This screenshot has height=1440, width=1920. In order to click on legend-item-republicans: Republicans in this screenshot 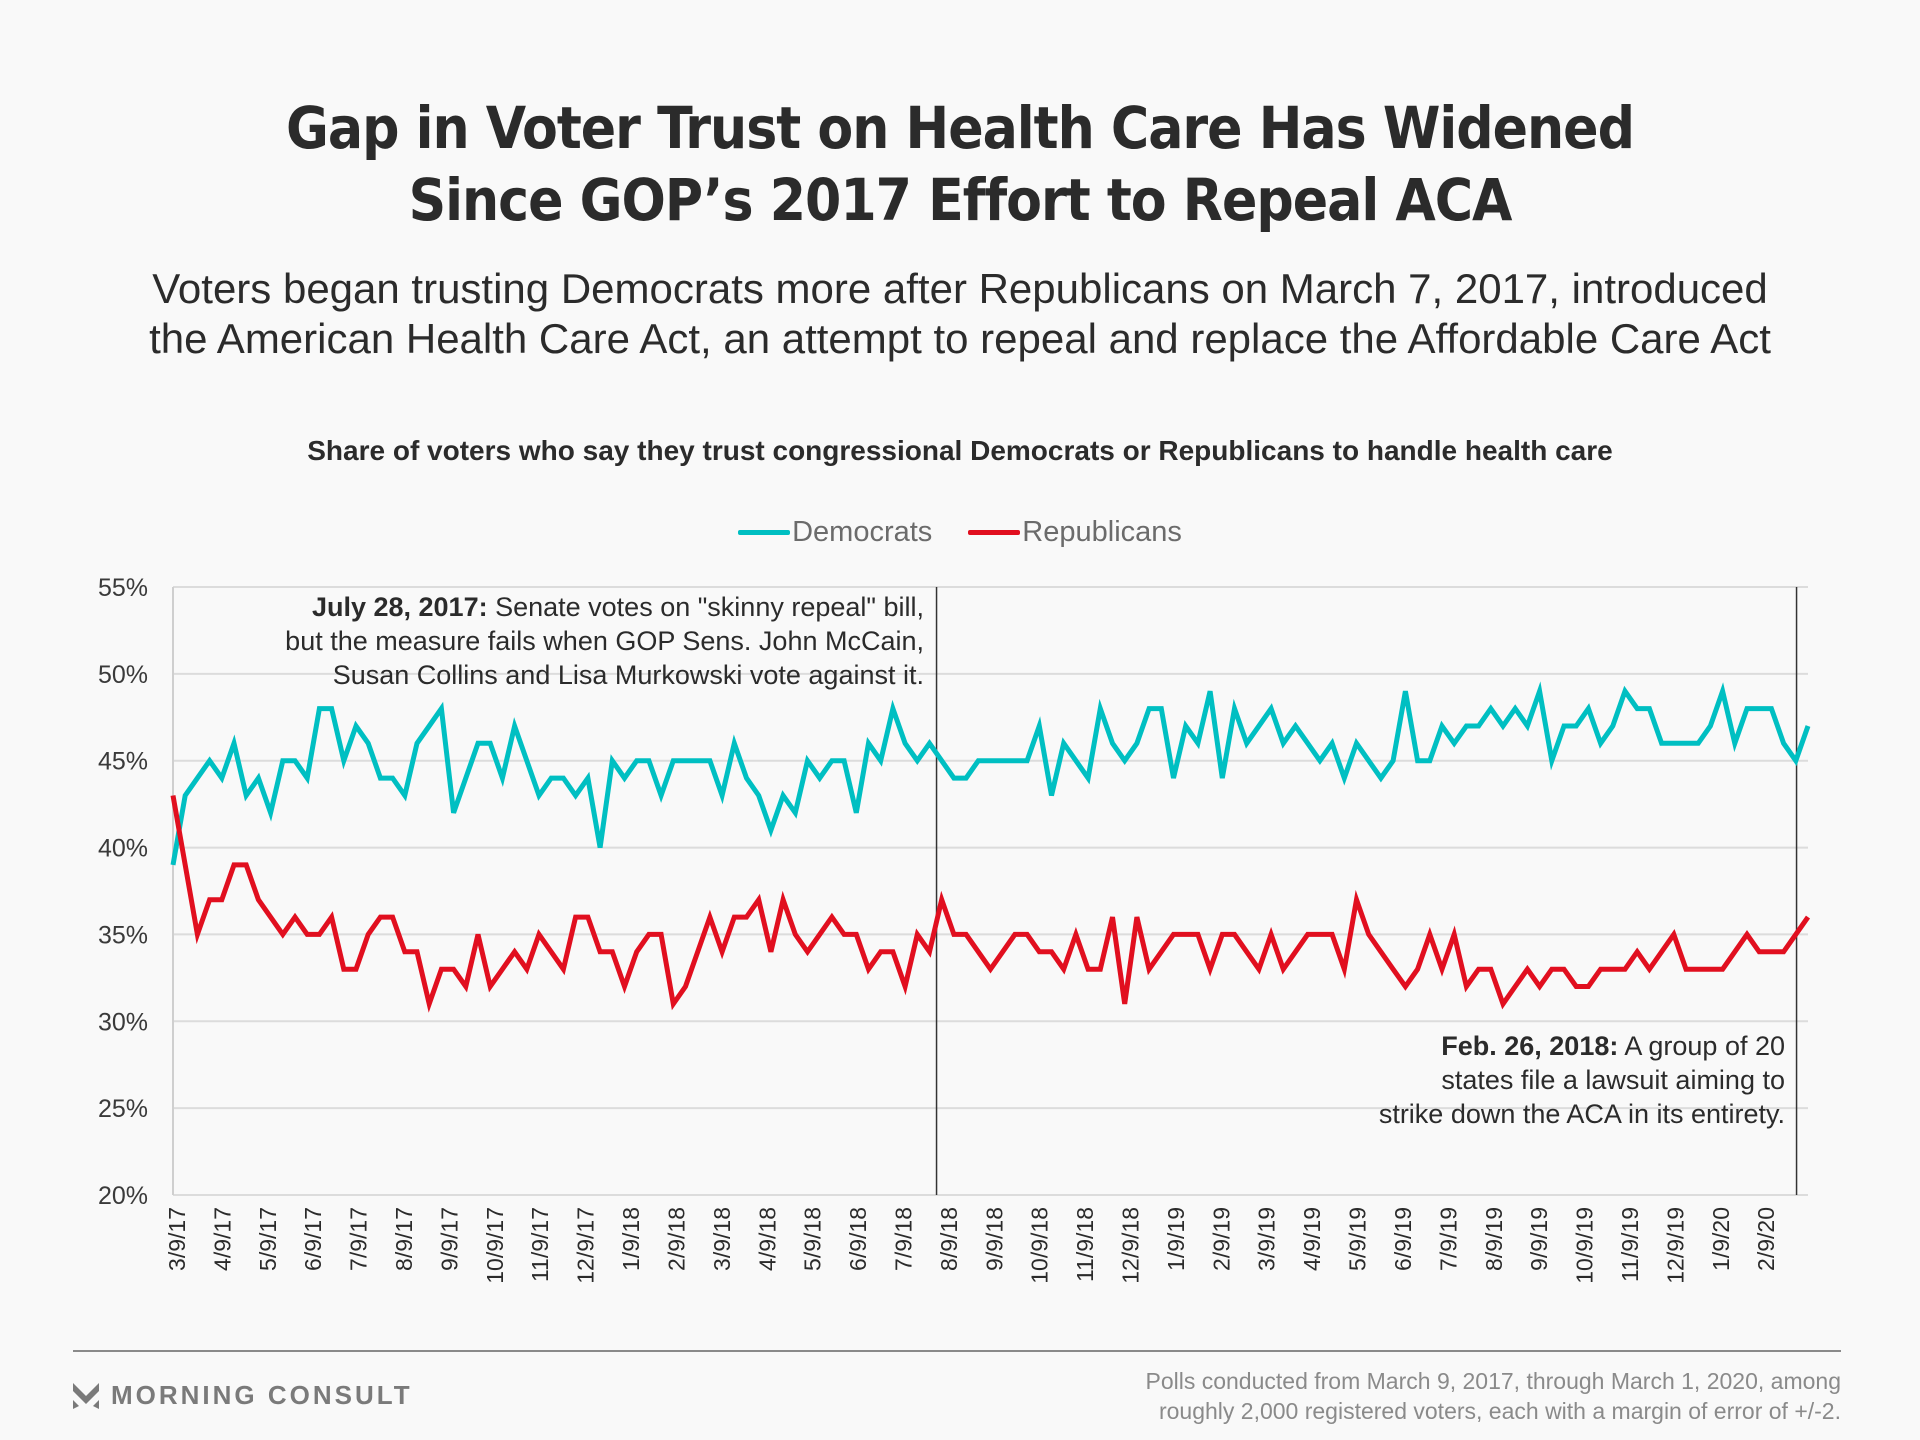, I will do `click(1075, 532)`.